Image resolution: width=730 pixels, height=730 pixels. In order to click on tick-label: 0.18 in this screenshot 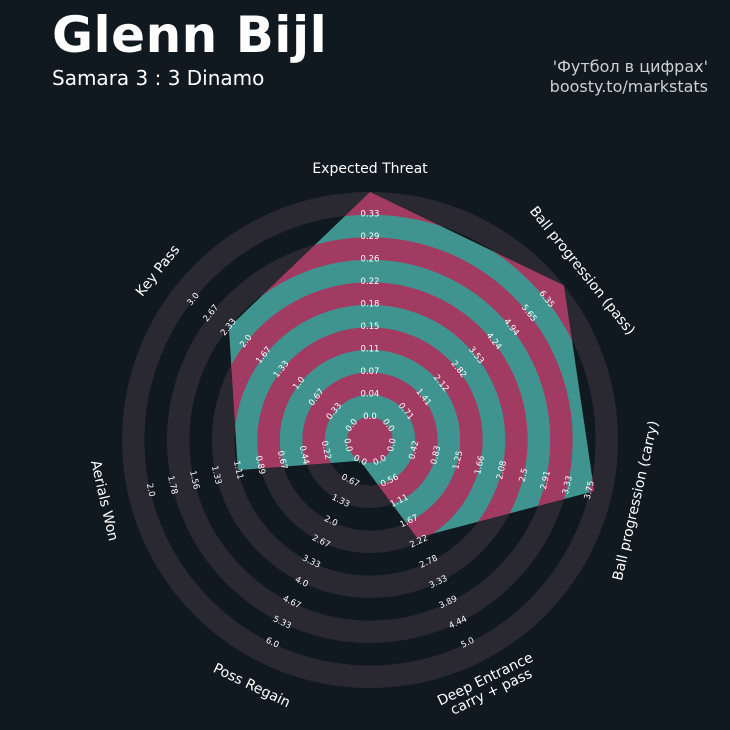, I will do `click(370, 305)`.